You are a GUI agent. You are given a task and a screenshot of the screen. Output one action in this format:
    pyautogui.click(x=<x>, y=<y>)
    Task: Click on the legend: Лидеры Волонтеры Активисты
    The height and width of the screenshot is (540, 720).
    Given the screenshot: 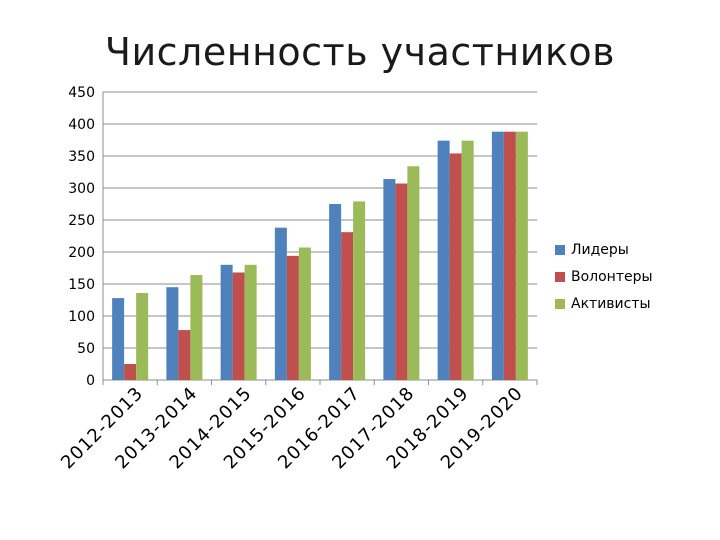 What is the action you would take?
    pyautogui.click(x=604, y=276)
    